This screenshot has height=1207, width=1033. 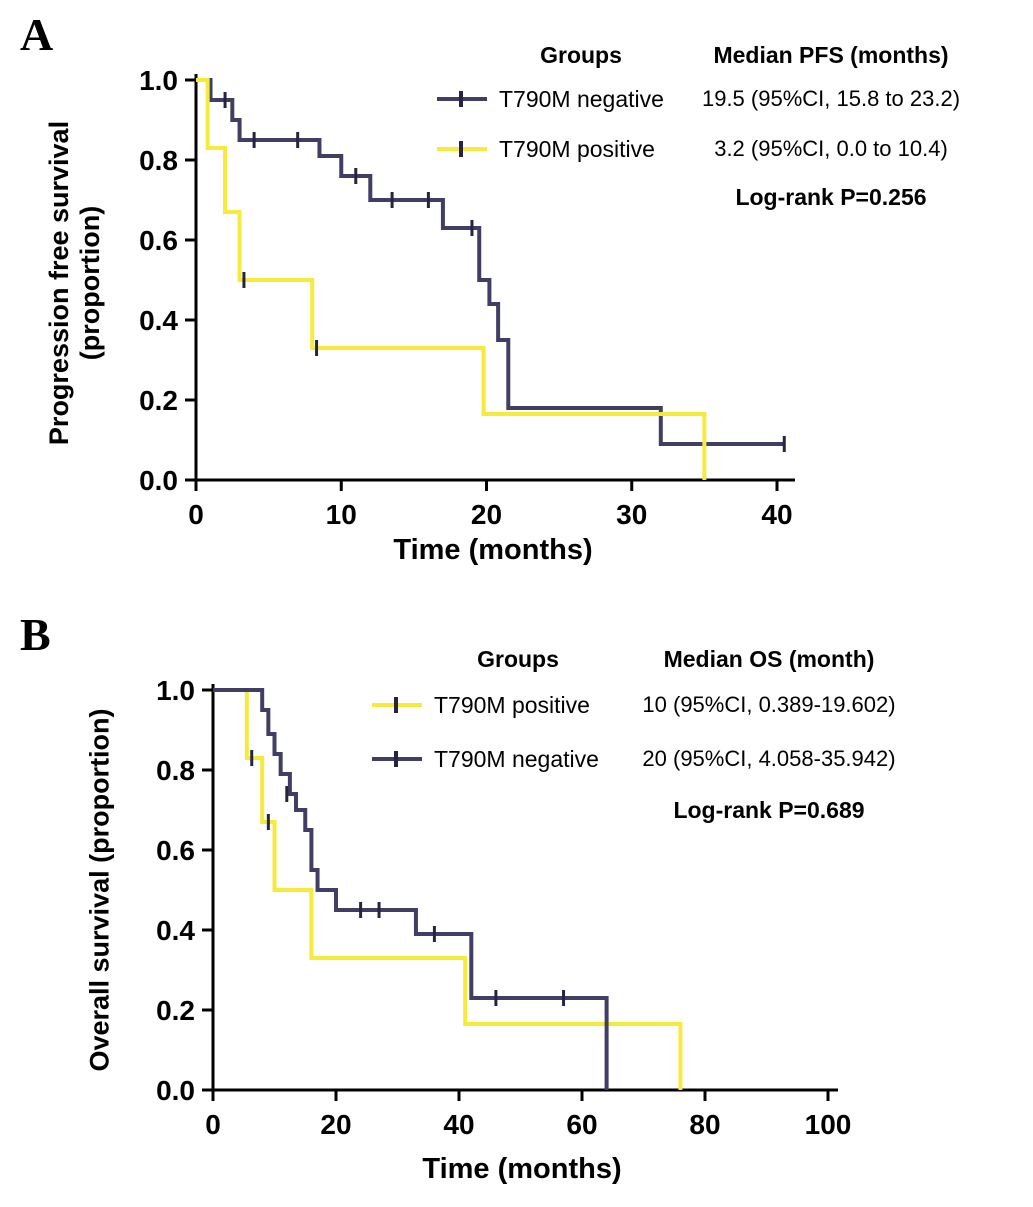 What do you see at coordinates (704, 1124) in the screenshot?
I see `svg-text: 80` at bounding box center [704, 1124].